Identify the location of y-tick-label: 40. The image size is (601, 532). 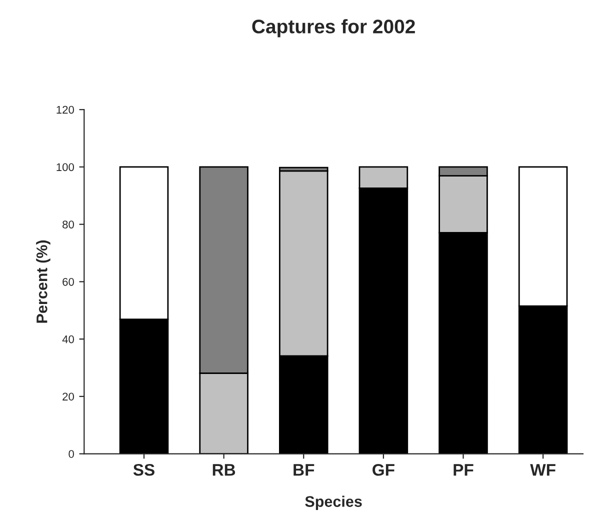
(68, 339).